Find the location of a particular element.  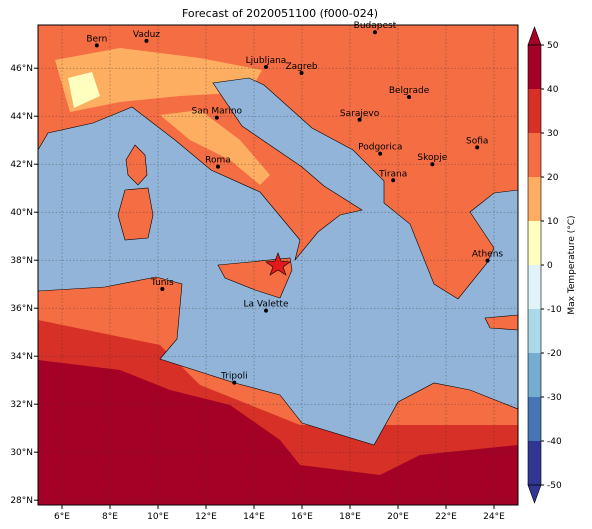

city-label: Tripoli is located at coordinates (234, 377).